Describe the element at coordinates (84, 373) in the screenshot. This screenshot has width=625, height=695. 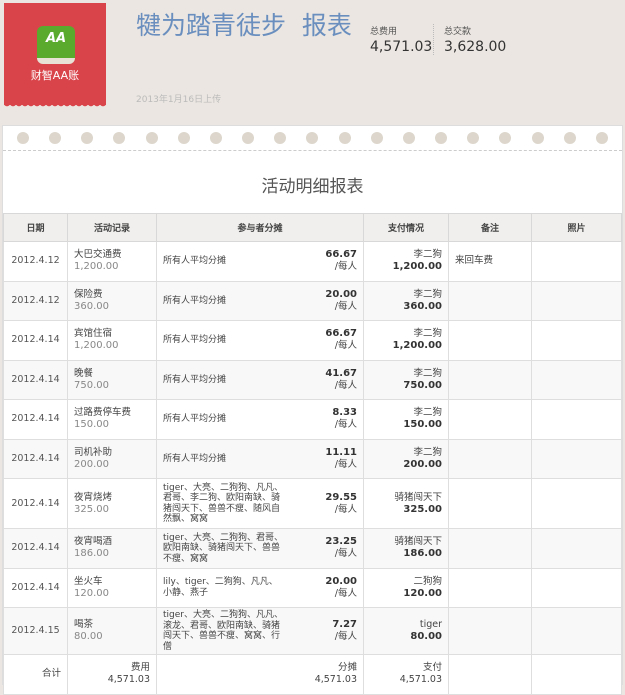
I see `activity-name: 晚餐` at that location.